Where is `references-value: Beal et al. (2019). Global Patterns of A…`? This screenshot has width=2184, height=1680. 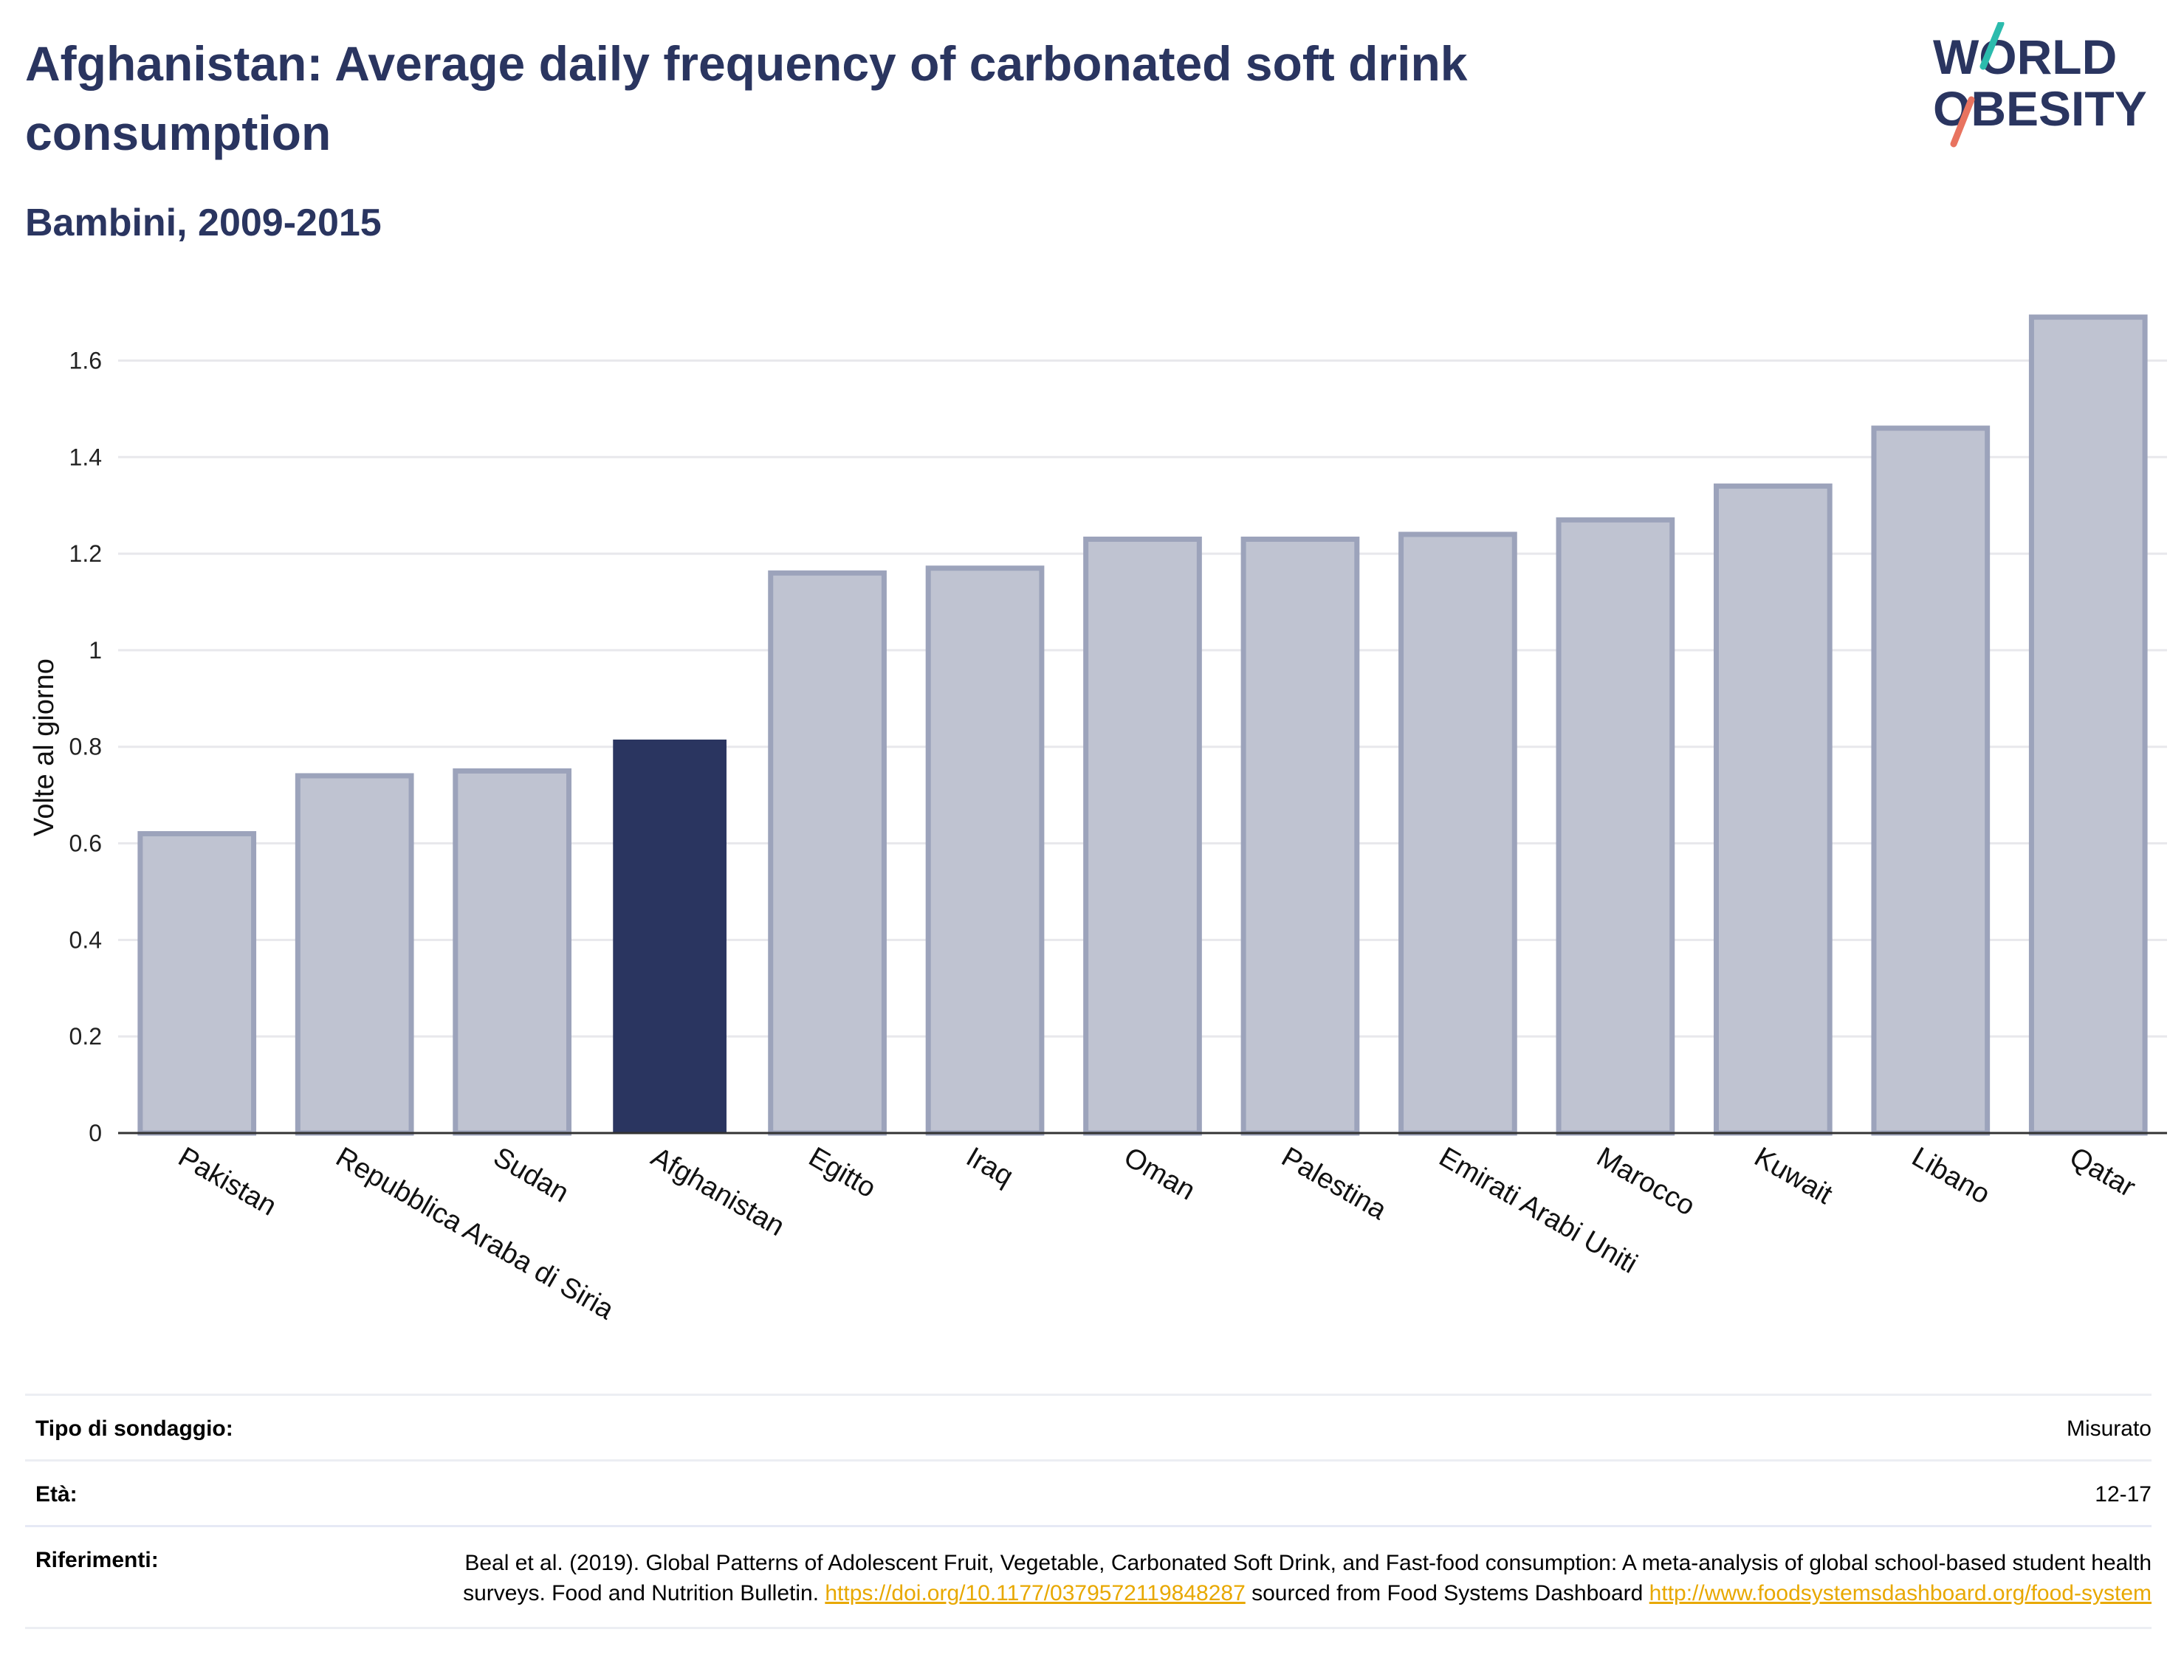 references-value: Beal et al. (2019). Global Patterns of A… is located at coordinates (1303, 1578).